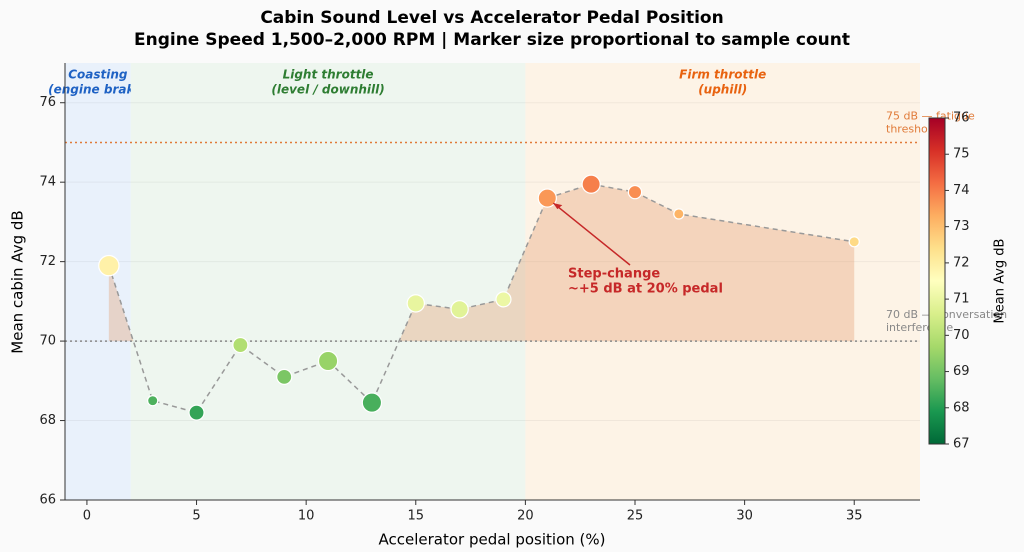  Describe the element at coordinates (961, 154) in the screenshot. I see `colorbar-tick-label: 75` at that location.